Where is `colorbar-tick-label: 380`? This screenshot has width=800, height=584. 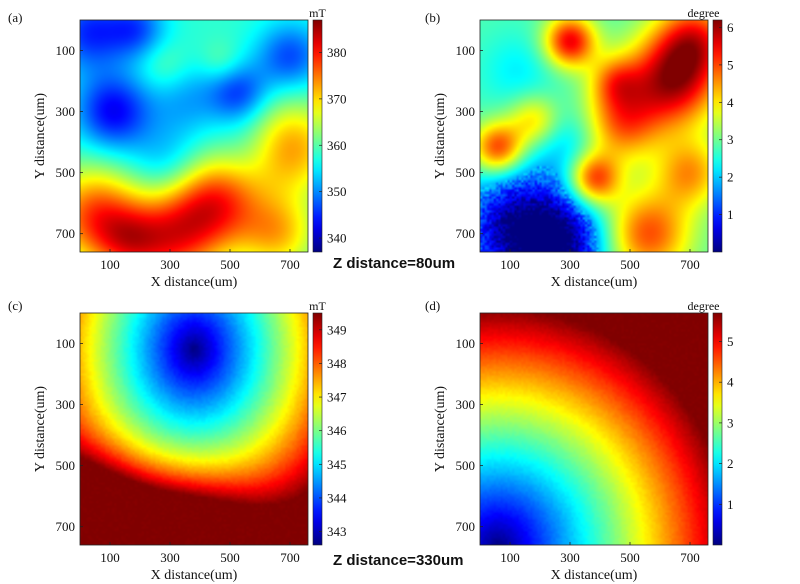
colorbar-tick-label: 380 is located at coordinates (337, 52).